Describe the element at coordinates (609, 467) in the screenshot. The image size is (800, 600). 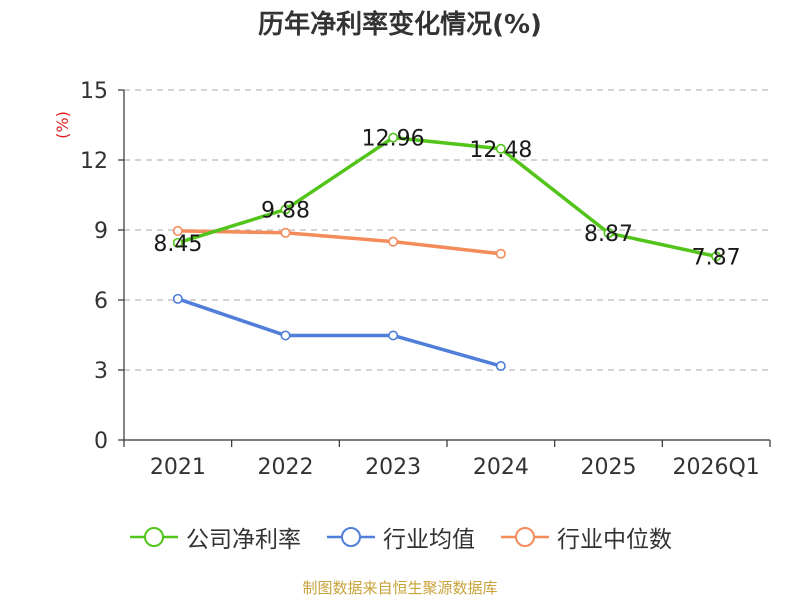
I see `x-tick-label: 2025` at that location.